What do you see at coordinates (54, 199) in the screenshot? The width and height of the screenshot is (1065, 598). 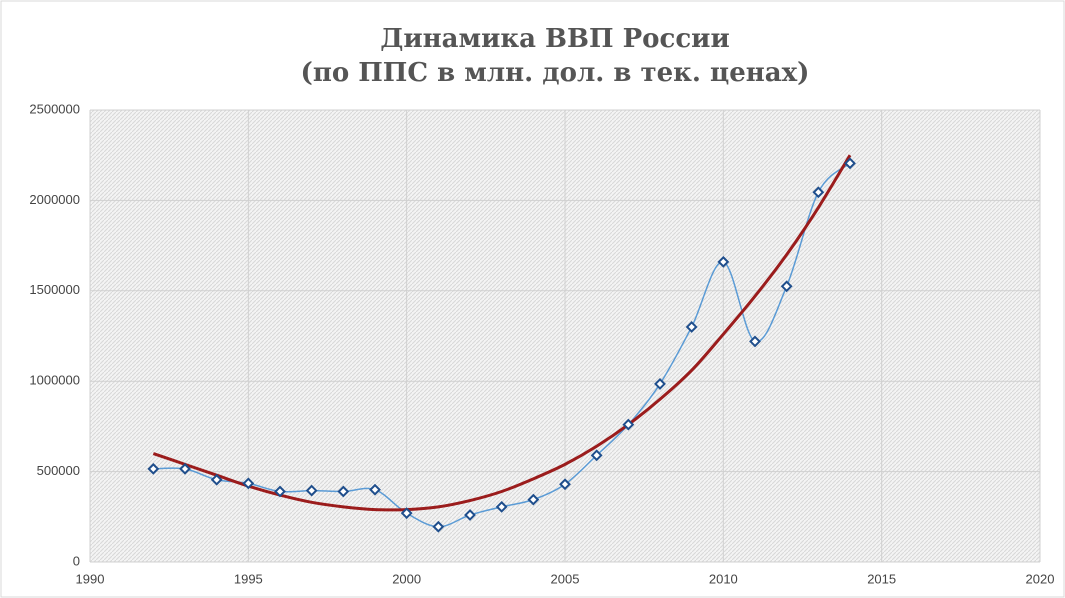 I see `y-tick-label: 2000000` at bounding box center [54, 199].